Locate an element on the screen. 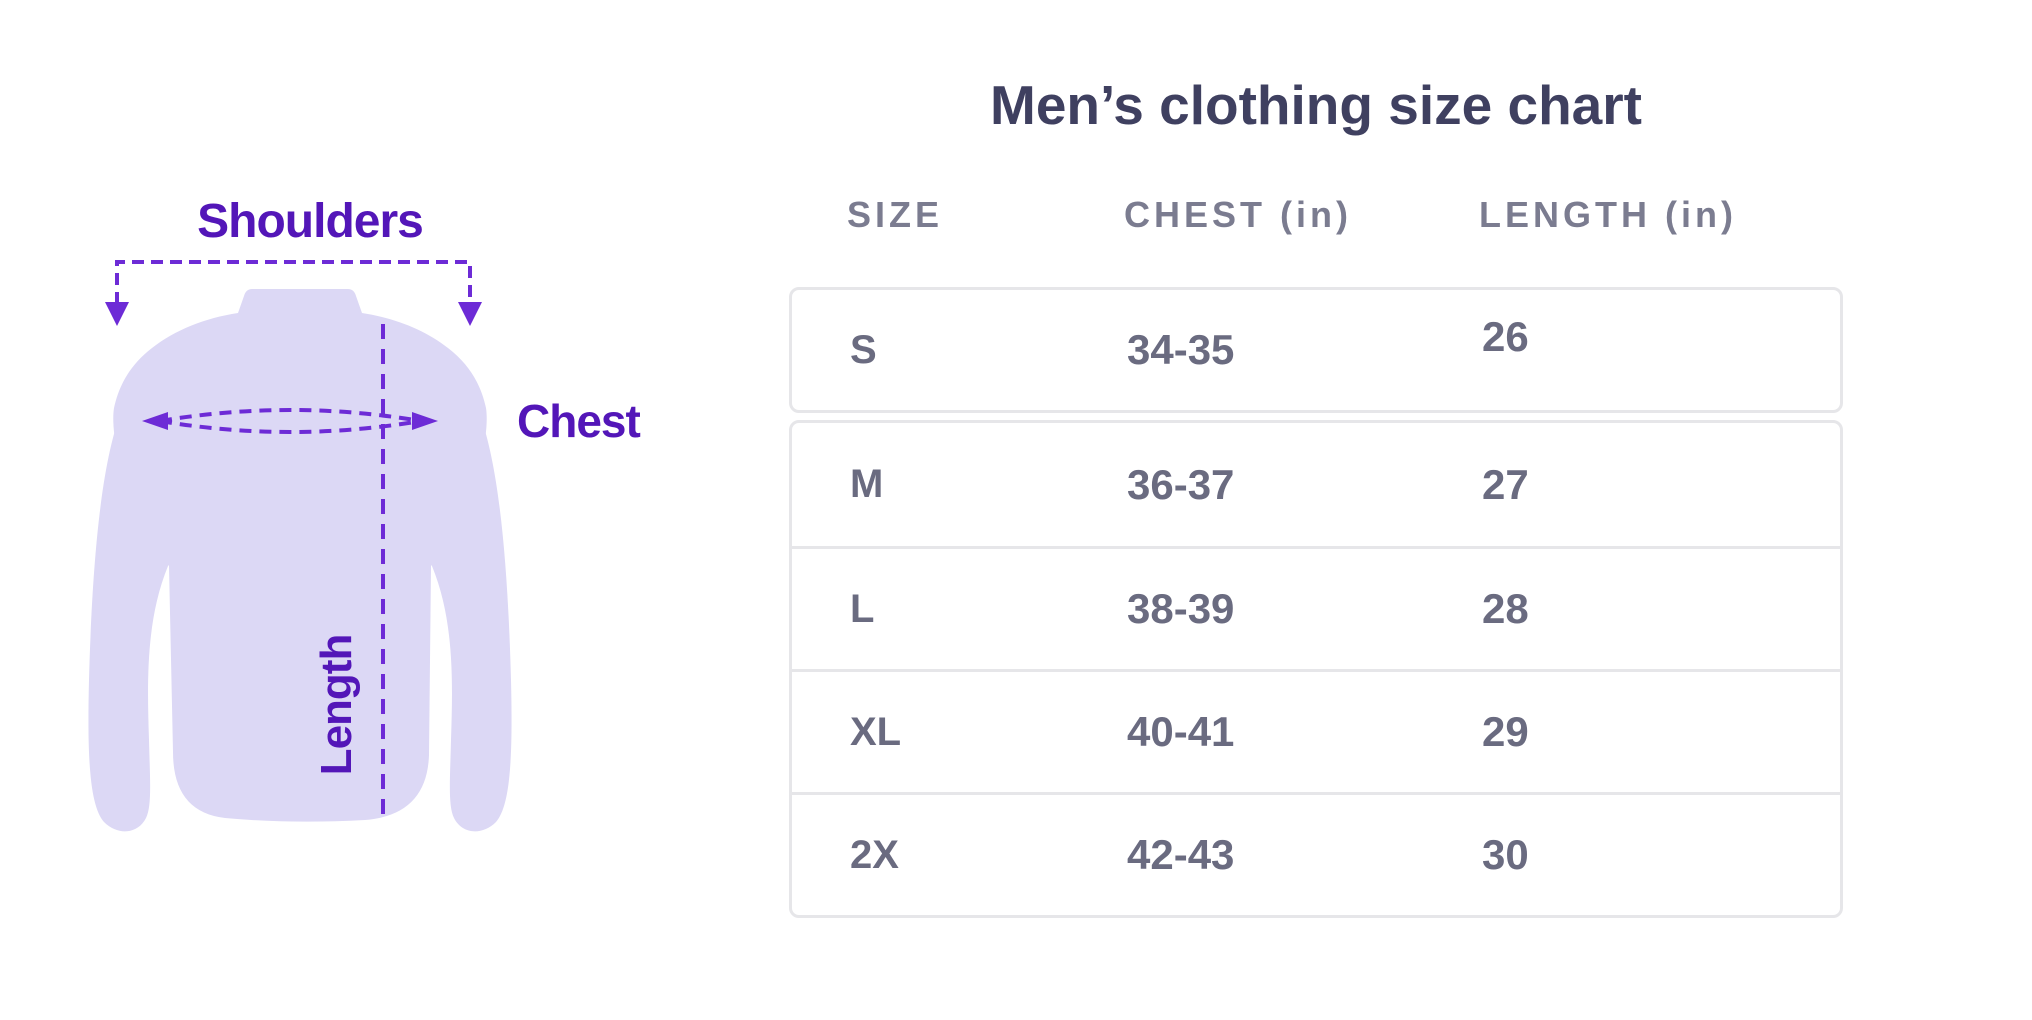  shoulders-bracket-line is located at coordinates (293, 282).